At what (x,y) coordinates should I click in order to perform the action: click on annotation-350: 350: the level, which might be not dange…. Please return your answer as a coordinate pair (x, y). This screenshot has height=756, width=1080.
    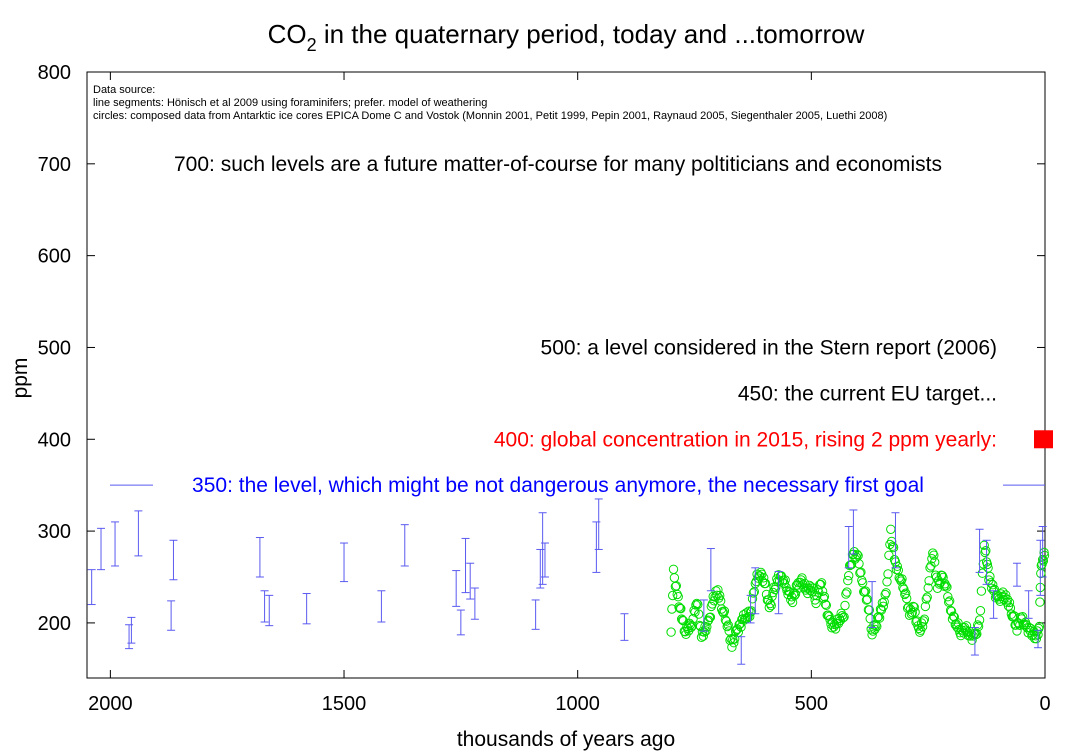
    Looking at the image, I should click on (558, 485).